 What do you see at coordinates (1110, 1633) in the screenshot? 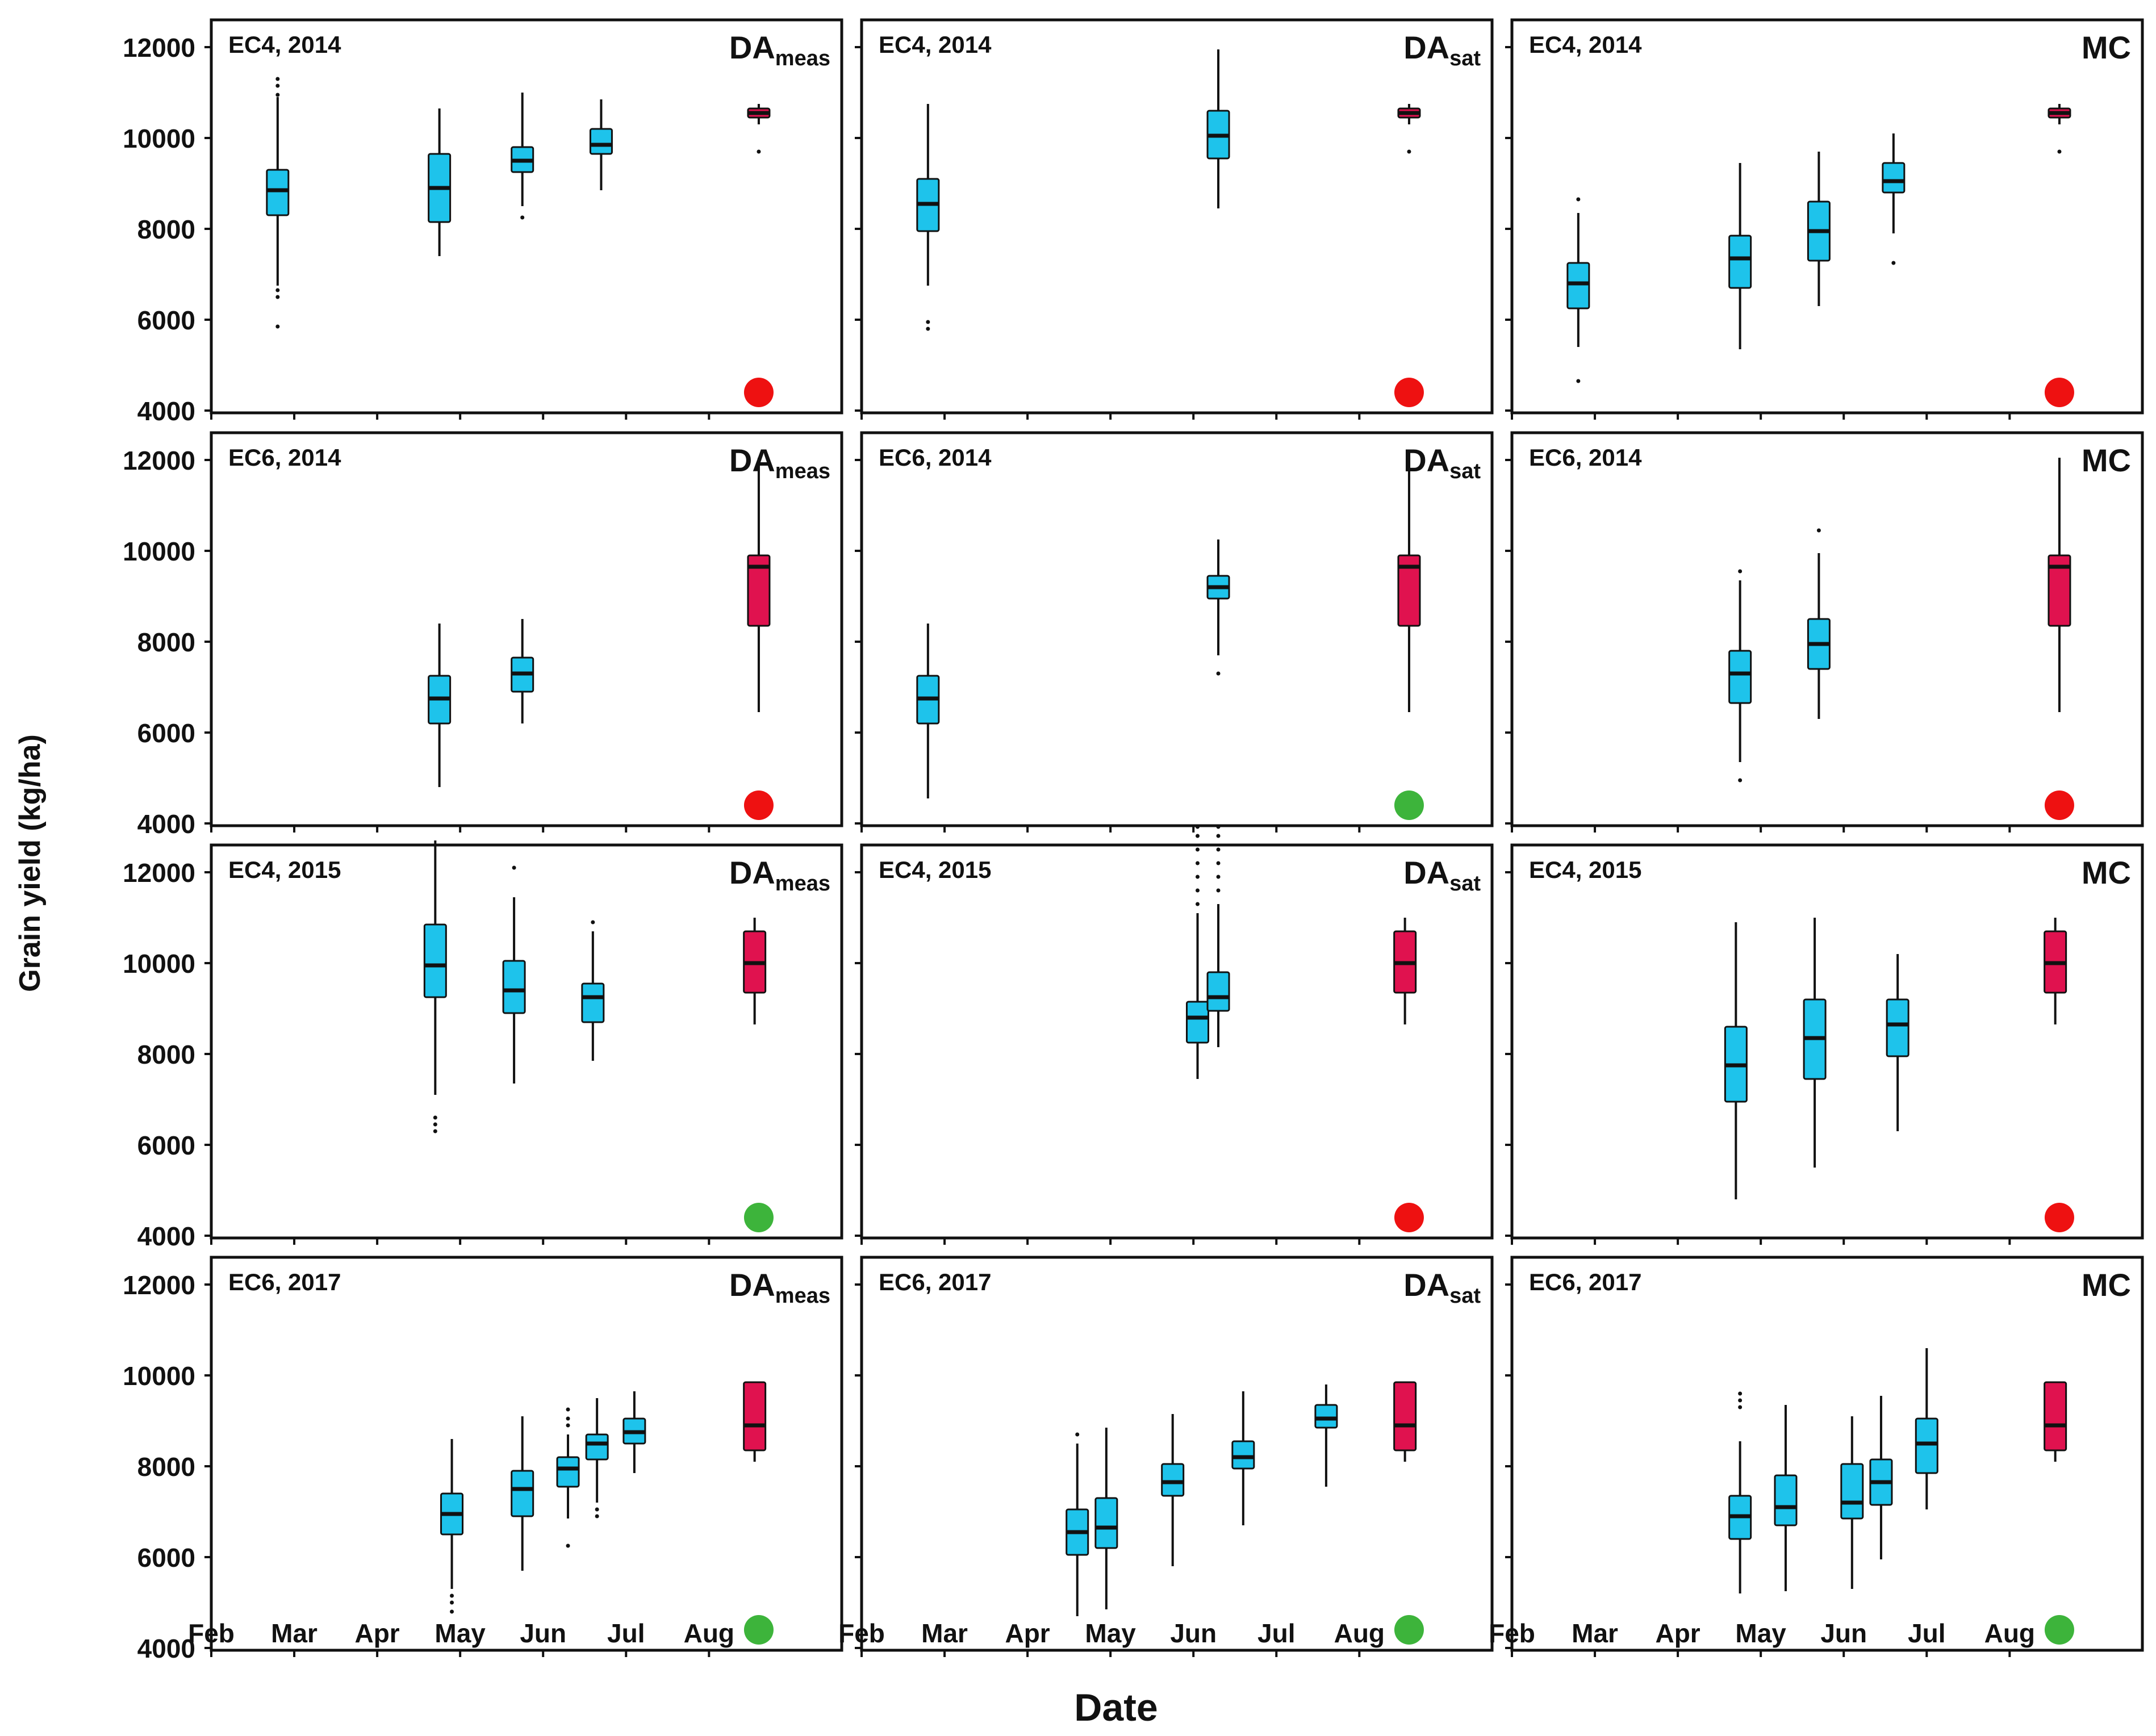
I see `x-tick-label: May` at bounding box center [1110, 1633].